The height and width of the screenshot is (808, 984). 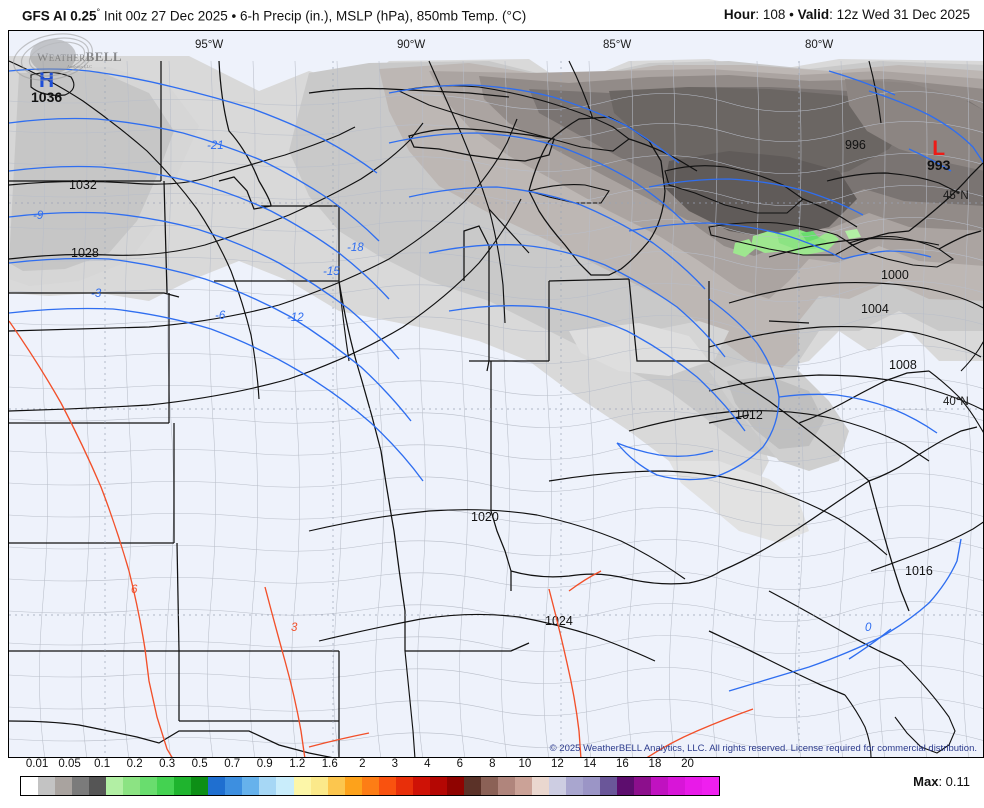 What do you see at coordinates (215, 146) in the screenshot?
I see `temp-label-minus21: -21` at bounding box center [215, 146].